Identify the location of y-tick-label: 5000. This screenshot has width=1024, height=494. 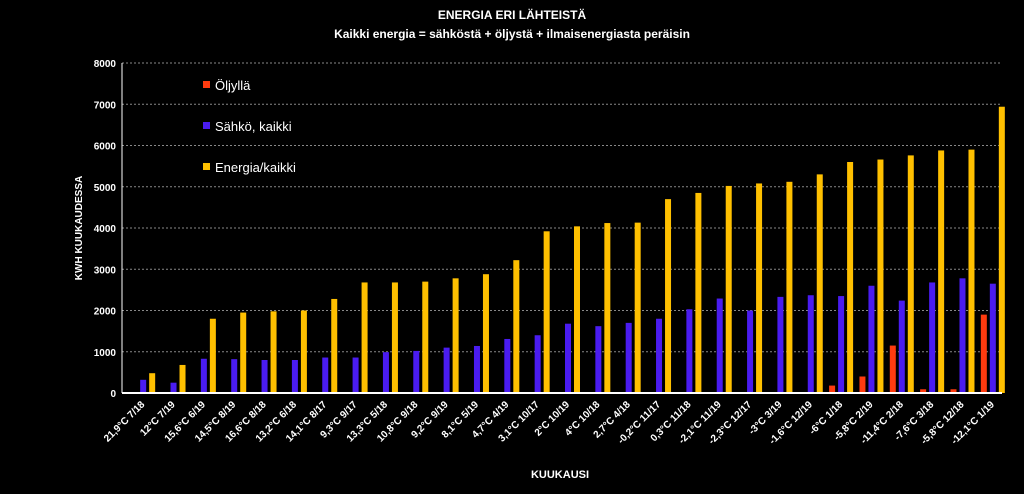
(105, 188).